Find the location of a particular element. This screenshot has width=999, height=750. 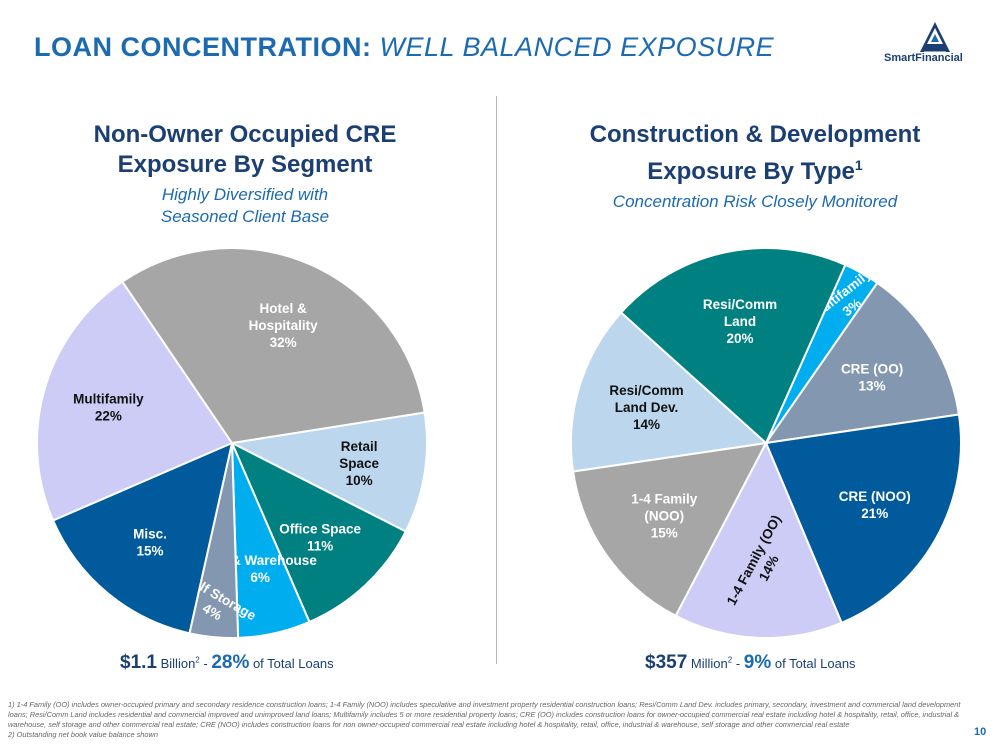

pie-slice-1-4-family-oo- is located at coordinates (758, 539).